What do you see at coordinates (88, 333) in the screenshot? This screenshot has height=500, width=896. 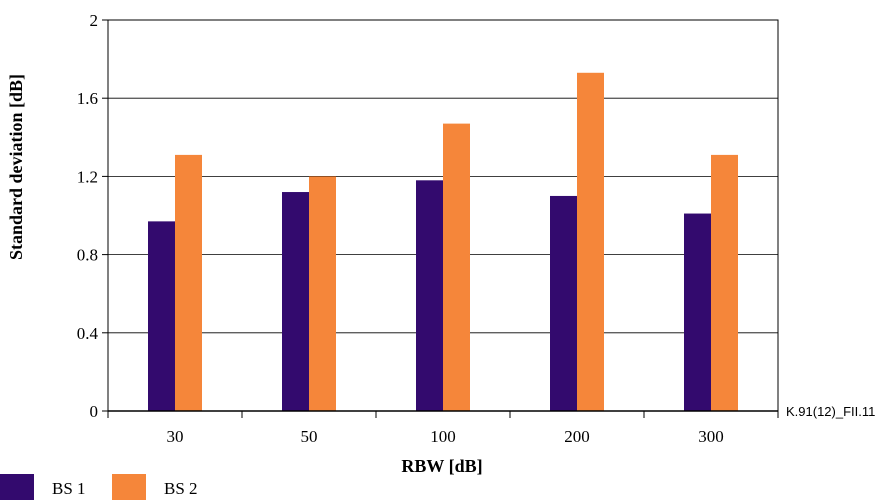 I see `y-tick-label: 0.4` at bounding box center [88, 333].